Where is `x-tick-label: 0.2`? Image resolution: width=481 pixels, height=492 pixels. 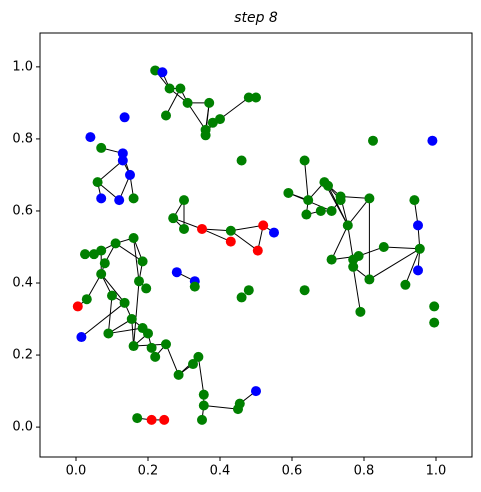
x-tick-label: 0.2 is located at coordinates (148, 471).